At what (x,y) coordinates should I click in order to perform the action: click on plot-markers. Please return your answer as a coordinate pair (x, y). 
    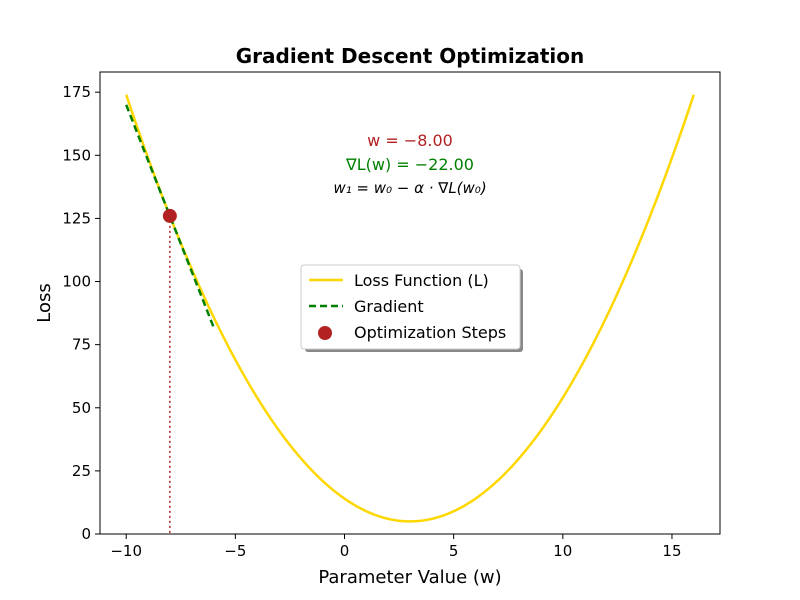
    Looking at the image, I should click on (169, 371).